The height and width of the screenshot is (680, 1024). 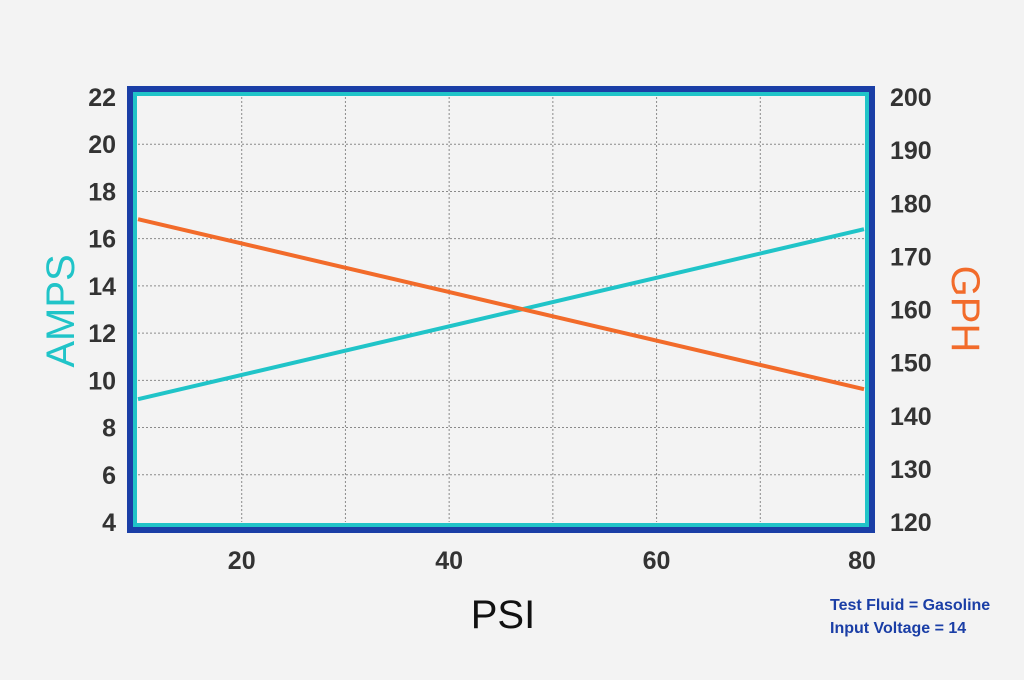 What do you see at coordinates (102, 334) in the screenshot?
I see `y-left-tick-label: 12` at bounding box center [102, 334].